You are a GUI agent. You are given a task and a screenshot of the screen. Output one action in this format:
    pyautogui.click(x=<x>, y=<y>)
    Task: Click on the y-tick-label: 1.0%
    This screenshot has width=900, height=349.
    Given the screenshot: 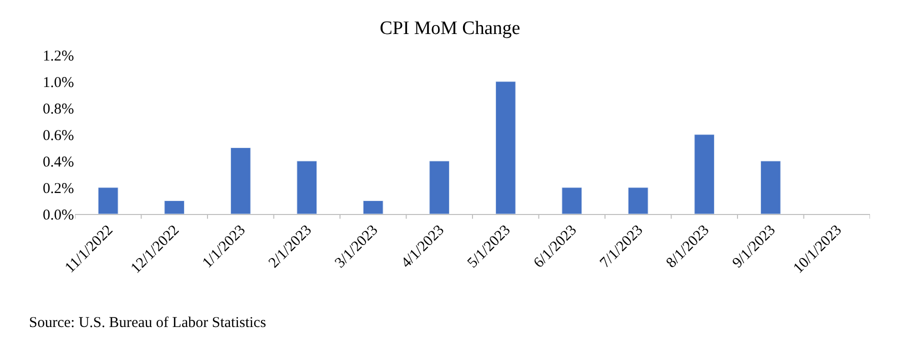 What is the action you would take?
    pyautogui.click(x=58, y=82)
    